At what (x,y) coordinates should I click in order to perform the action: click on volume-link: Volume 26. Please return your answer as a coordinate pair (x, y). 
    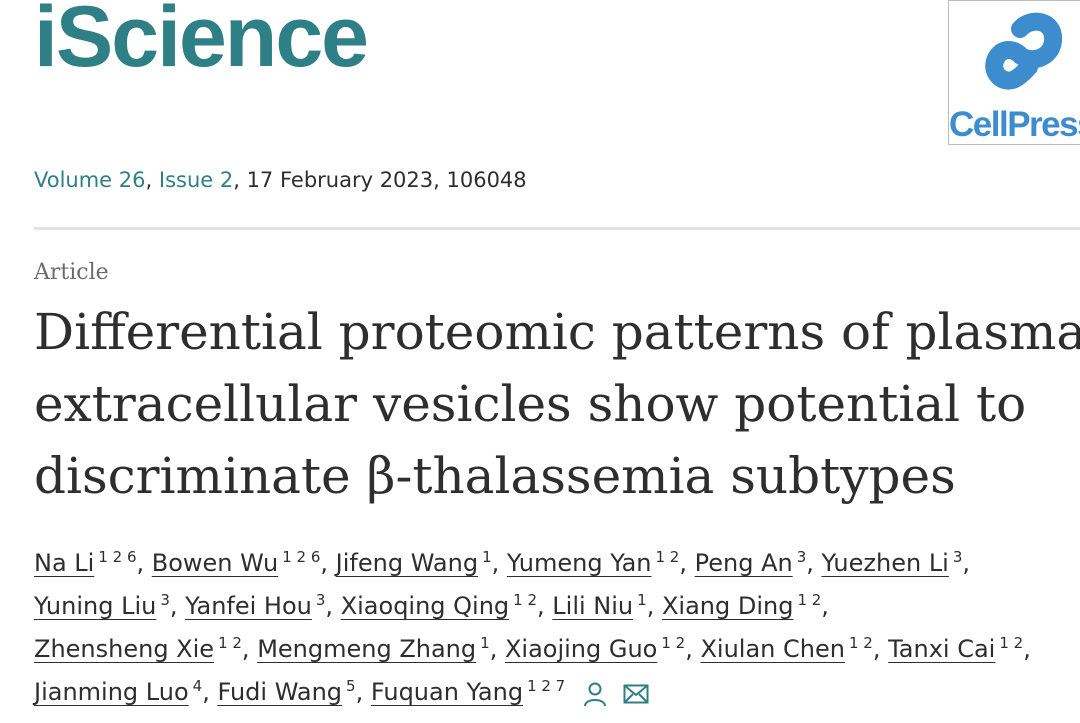
    Looking at the image, I should click on (90, 180).